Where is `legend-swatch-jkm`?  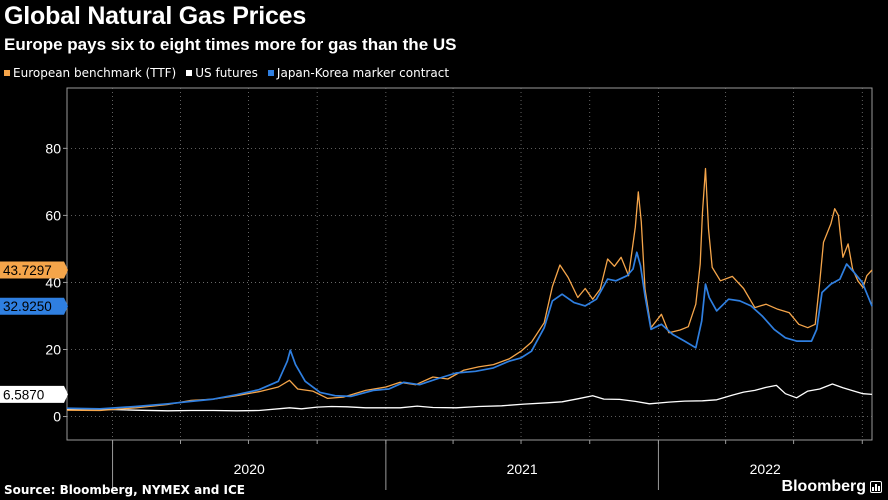 legend-swatch-jkm is located at coordinates (270, 73).